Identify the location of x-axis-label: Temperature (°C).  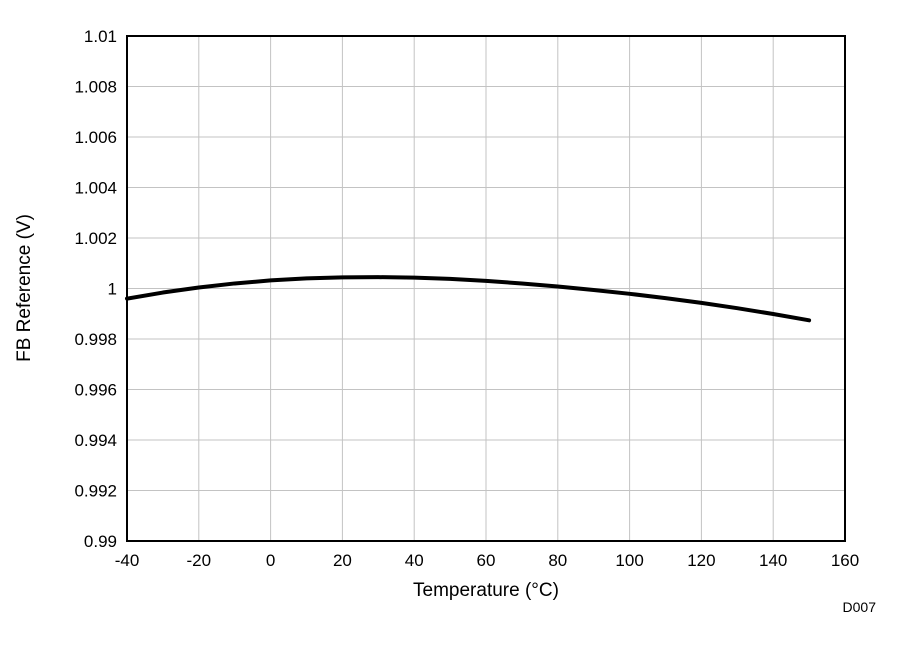
(486, 590).